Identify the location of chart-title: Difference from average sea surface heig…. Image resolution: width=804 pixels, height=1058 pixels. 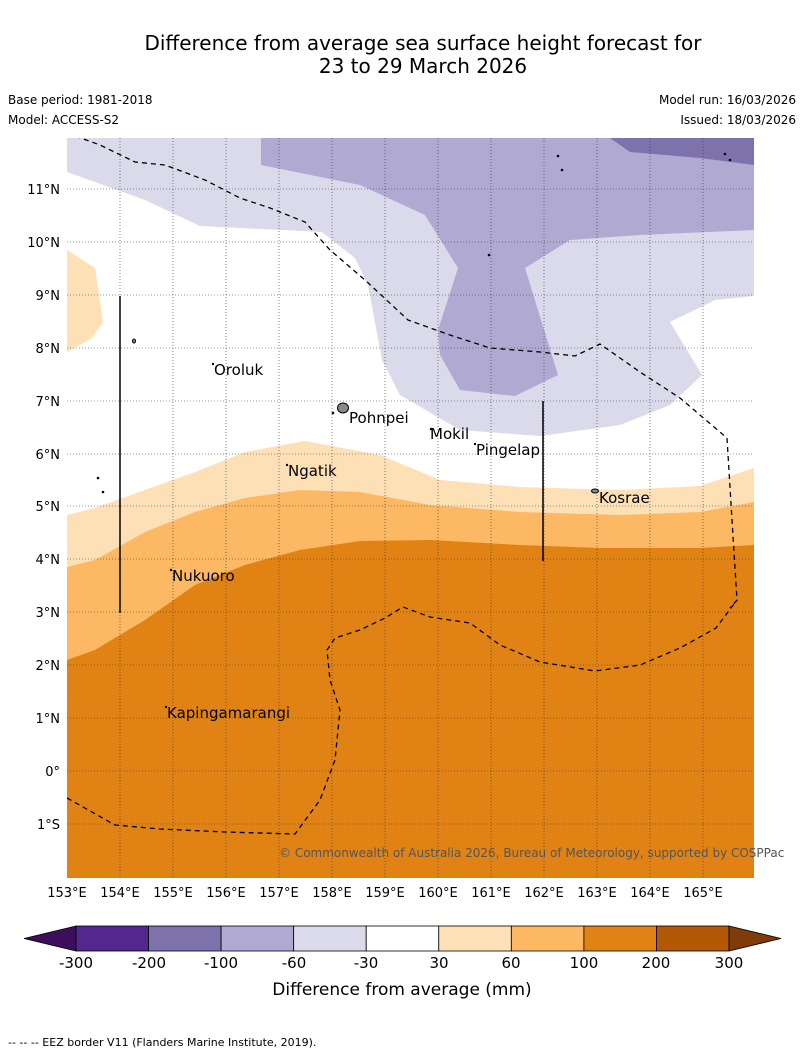
(402, 55).